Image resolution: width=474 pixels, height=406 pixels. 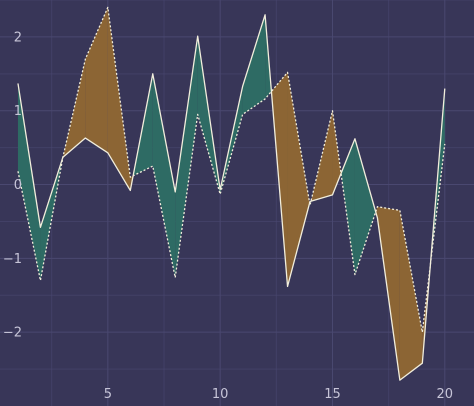 What do you see at coordinates (445, 394) in the screenshot?
I see `x-tick-label: 20` at bounding box center [445, 394].